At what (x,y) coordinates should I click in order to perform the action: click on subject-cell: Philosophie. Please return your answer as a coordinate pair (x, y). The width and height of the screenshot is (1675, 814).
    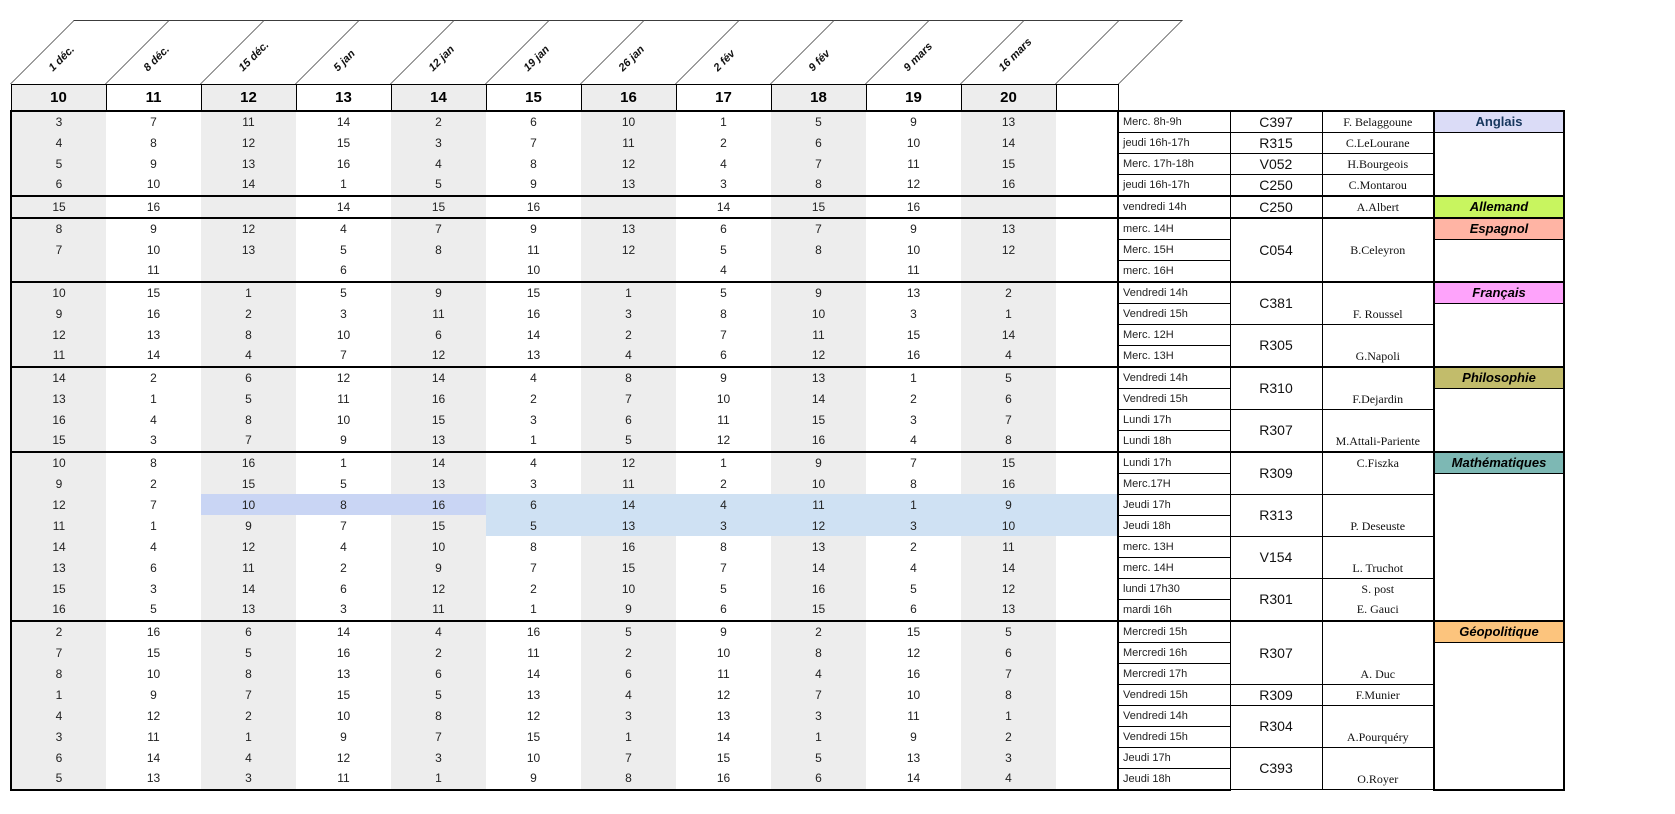
    Looking at the image, I should click on (1499, 409).